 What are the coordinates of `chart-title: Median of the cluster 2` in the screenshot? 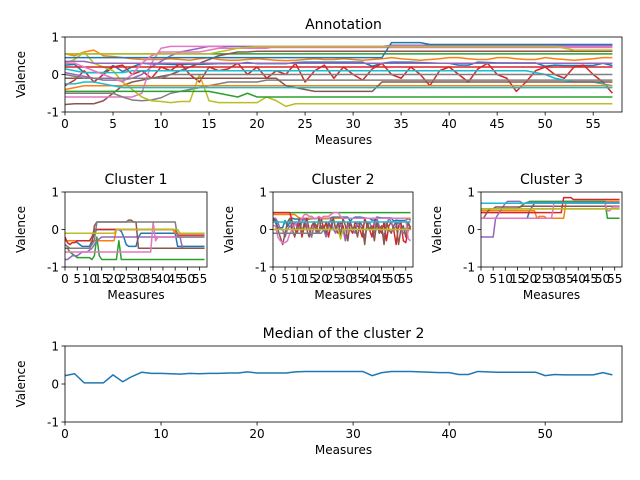 It's located at (344, 334).